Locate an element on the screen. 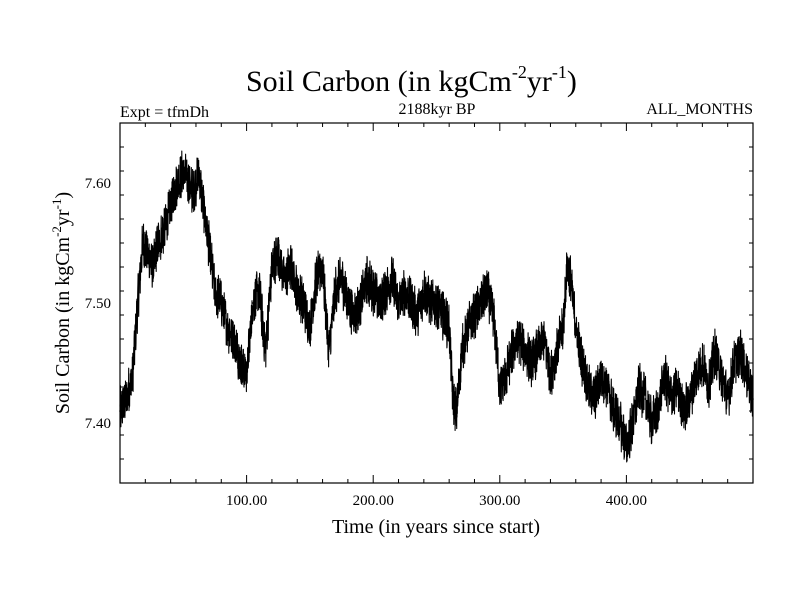 This screenshot has width=800, height=600. y-tick-label: 7.60 is located at coordinates (98, 184).